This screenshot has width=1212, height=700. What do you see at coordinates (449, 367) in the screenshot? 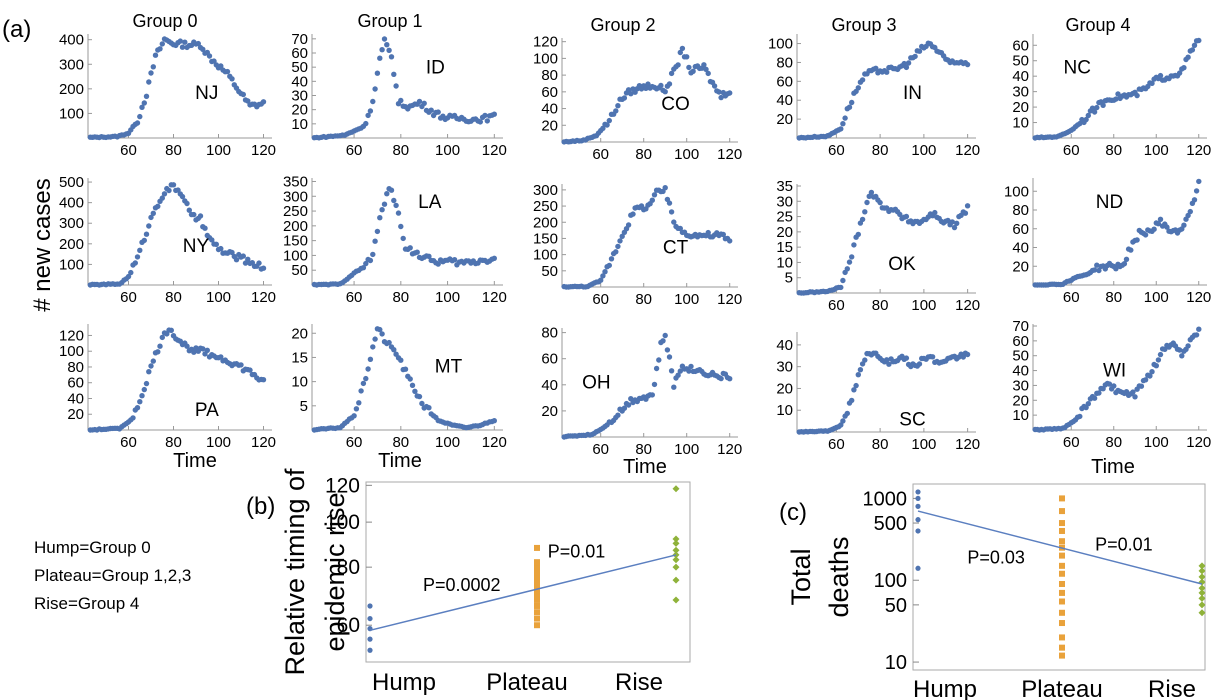
I see `state-label: MT` at bounding box center [449, 367].